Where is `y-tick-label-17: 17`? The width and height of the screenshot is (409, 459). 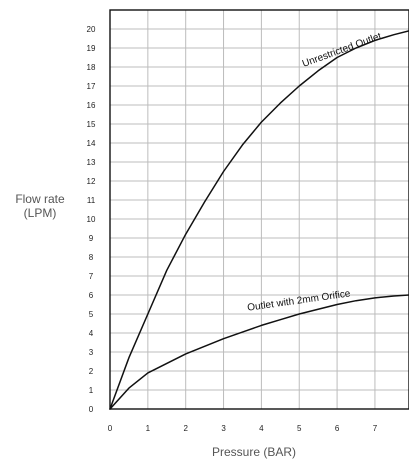 y-tick-label-17: 17 is located at coordinates (91, 86).